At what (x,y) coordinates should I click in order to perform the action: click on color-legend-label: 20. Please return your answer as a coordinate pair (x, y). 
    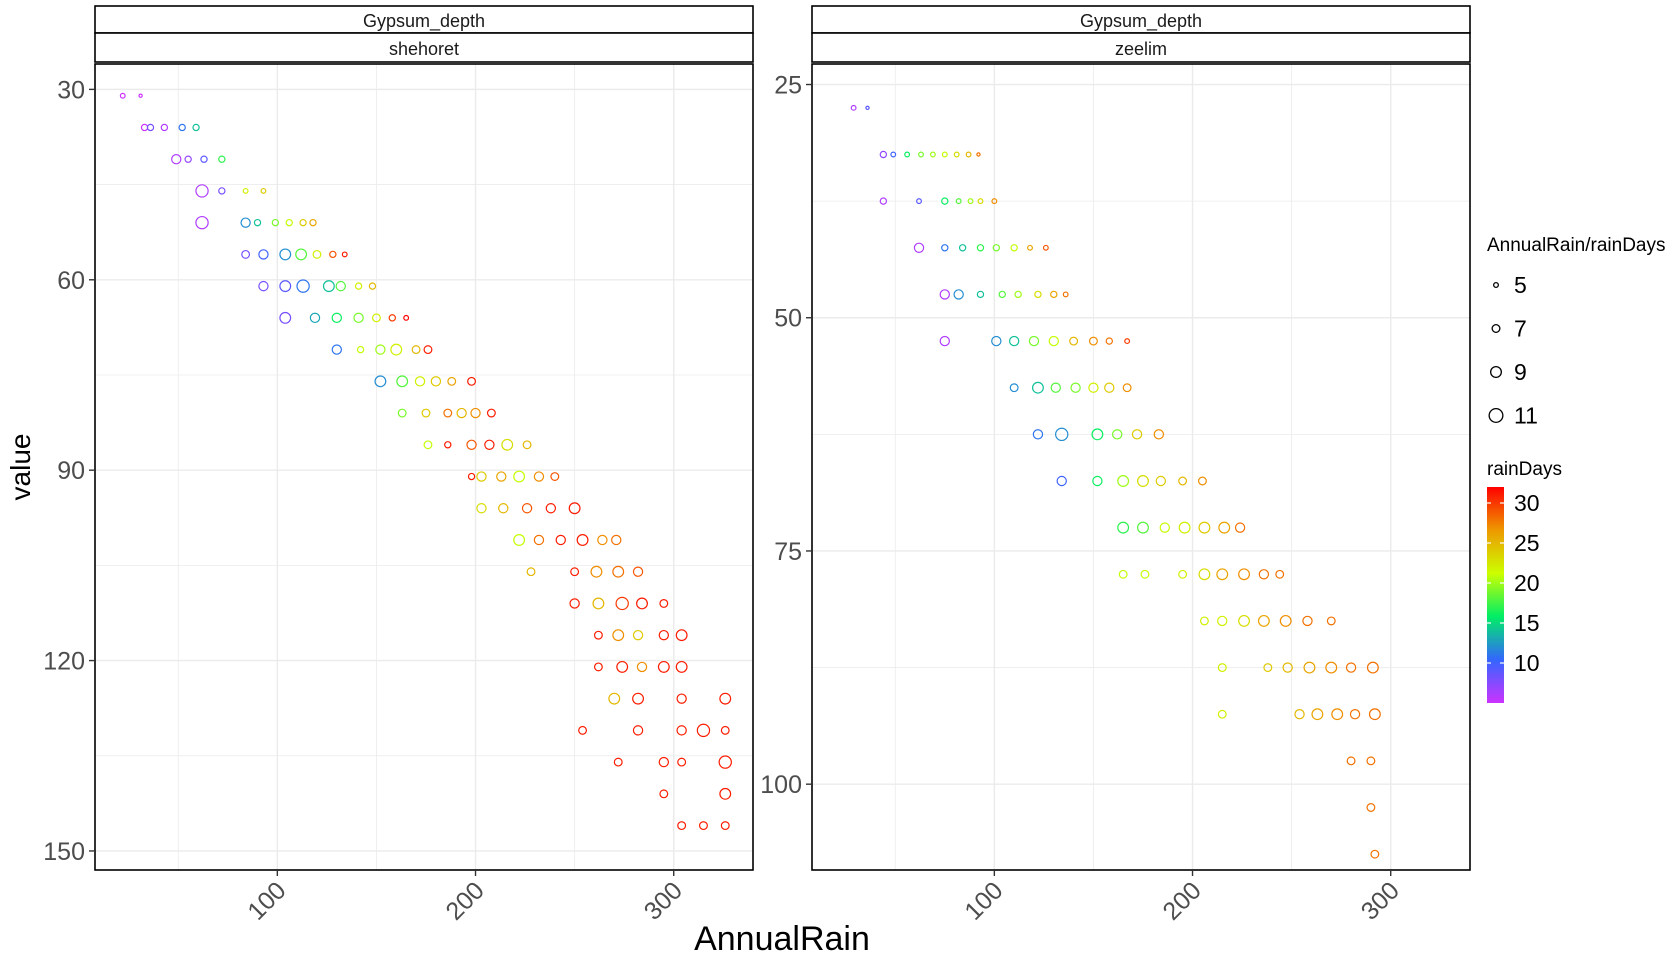
    Looking at the image, I should click on (1527, 583).